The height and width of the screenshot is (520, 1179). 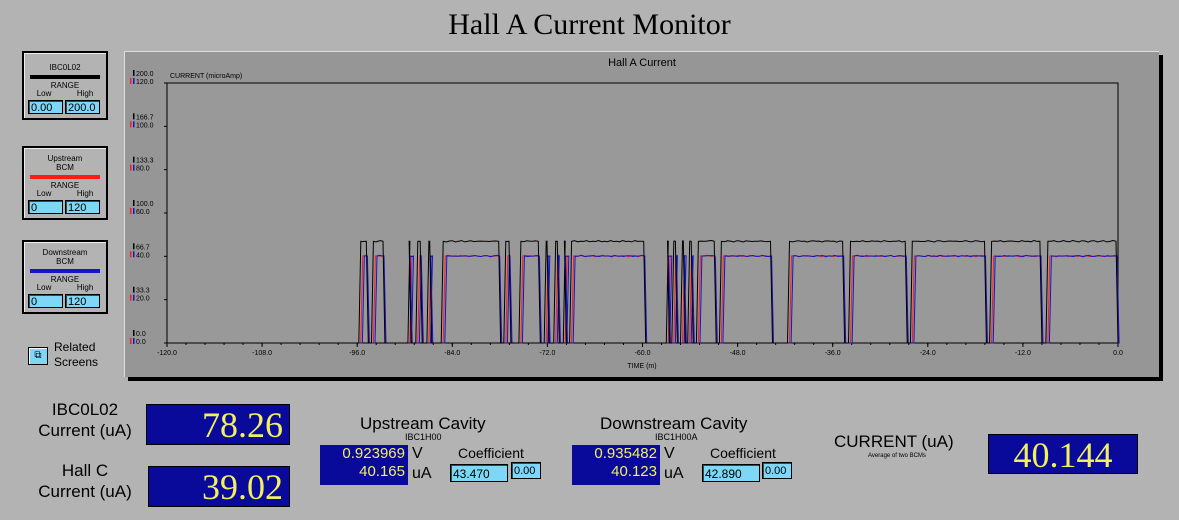 I want to click on upstream-cavity-title: Upstream Cavity, so click(x=423, y=423).